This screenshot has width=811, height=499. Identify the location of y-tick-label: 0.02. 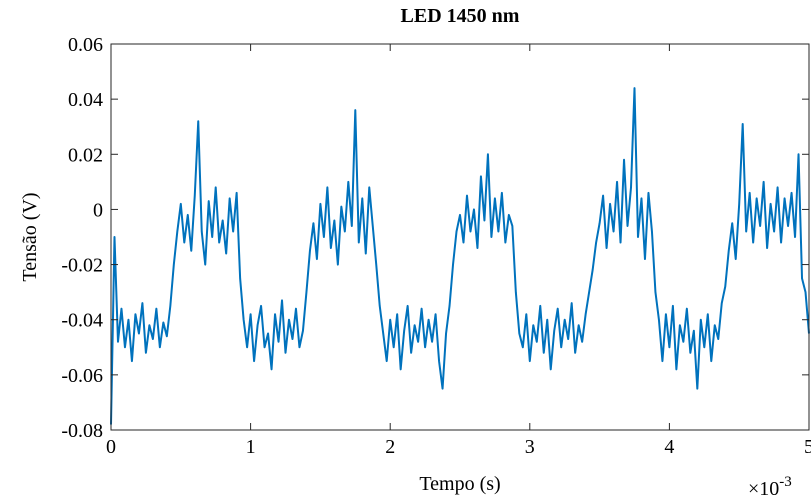
(85, 155).